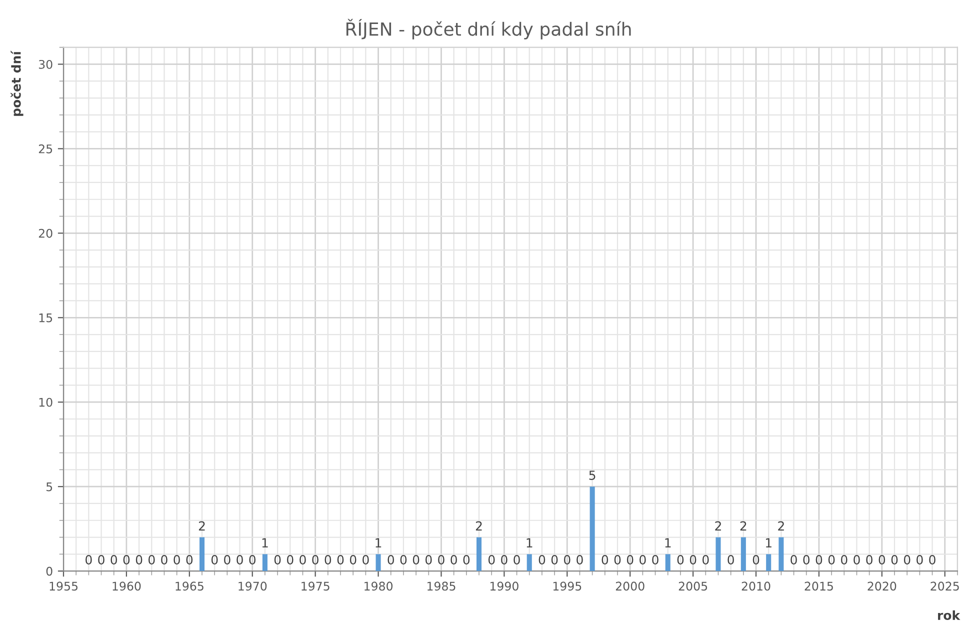  What do you see at coordinates (45, 318) in the screenshot?
I see `y-tick-label: 15` at bounding box center [45, 318].